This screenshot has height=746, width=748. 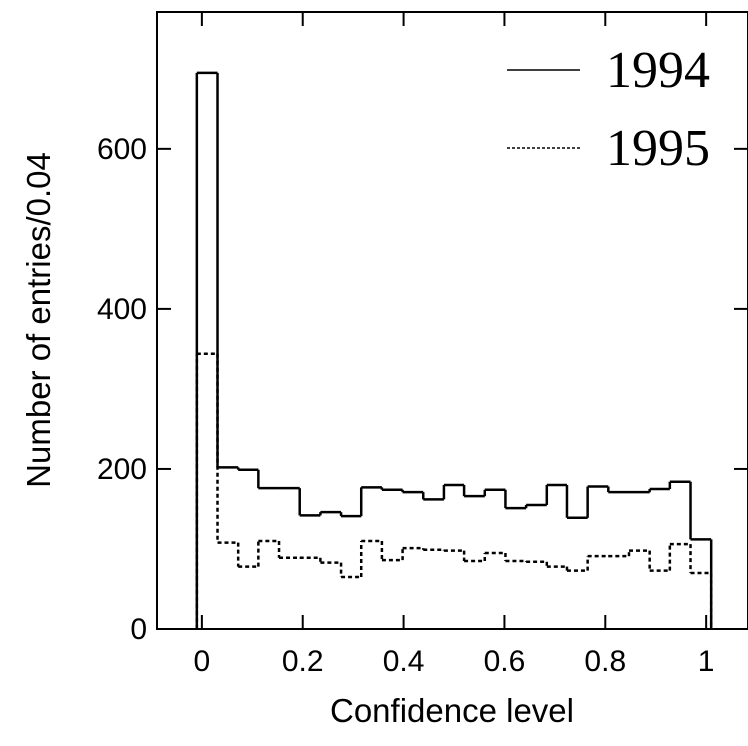 I want to click on x-axis-label: Confidence level, so click(x=452, y=710).